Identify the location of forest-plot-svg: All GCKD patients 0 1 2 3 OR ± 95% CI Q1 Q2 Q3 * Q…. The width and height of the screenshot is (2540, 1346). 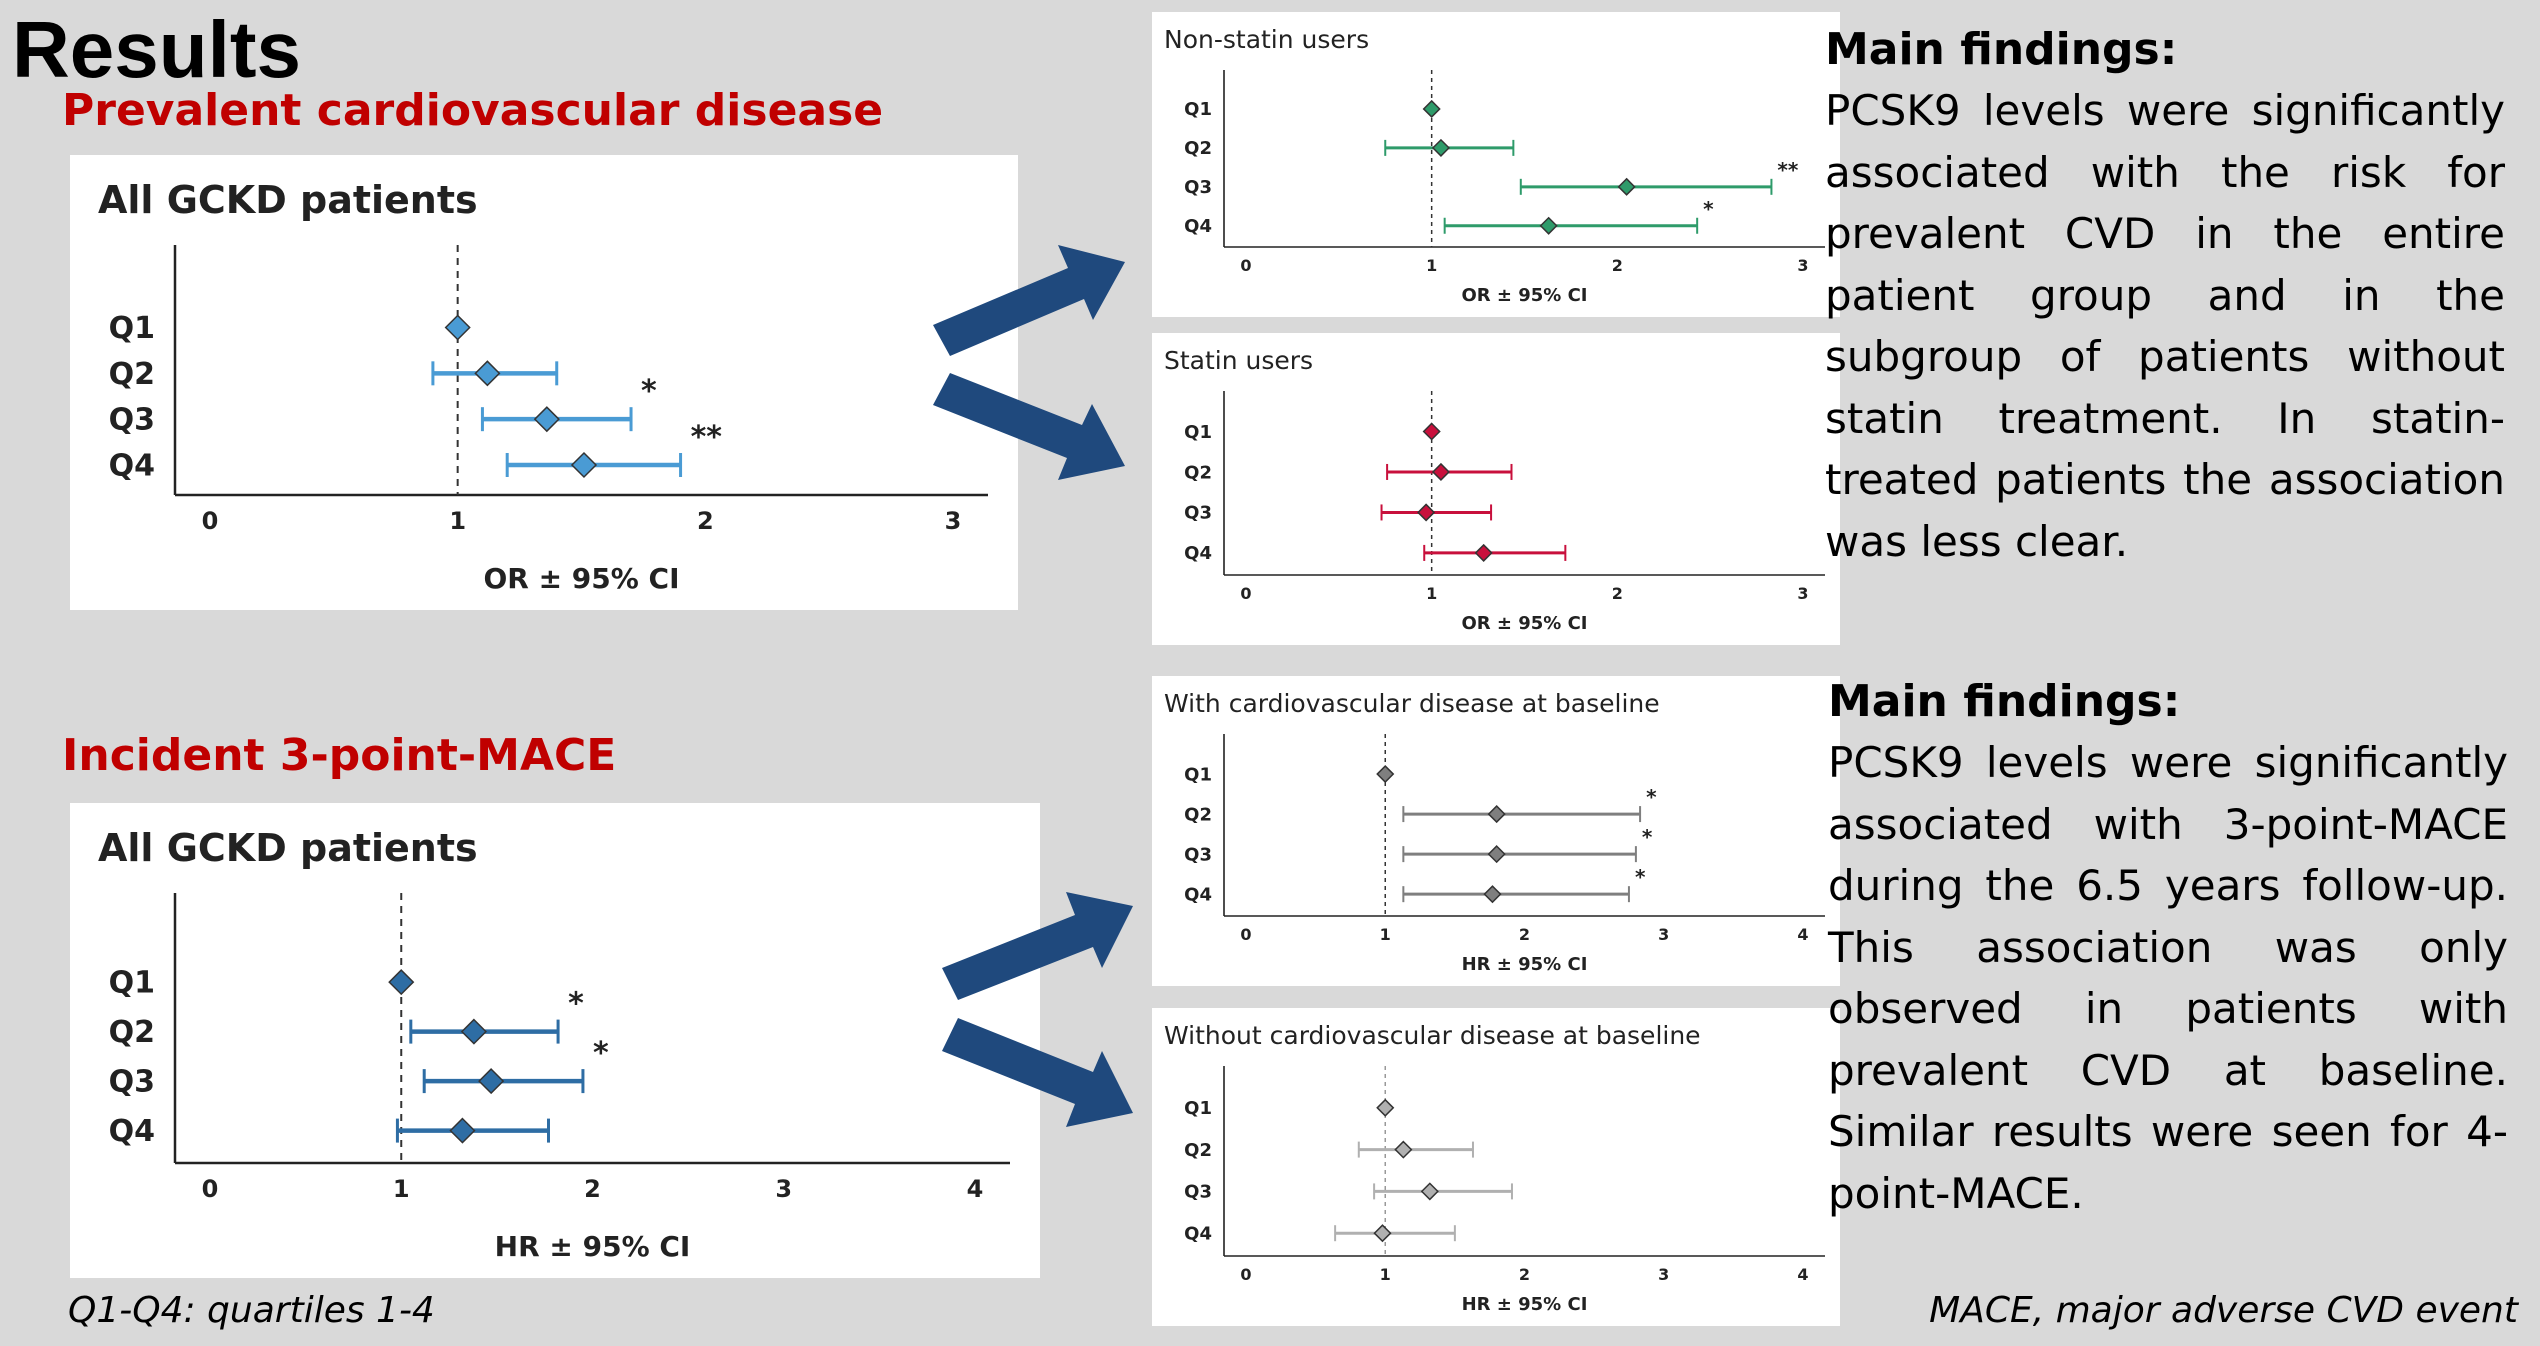
(543, 386).